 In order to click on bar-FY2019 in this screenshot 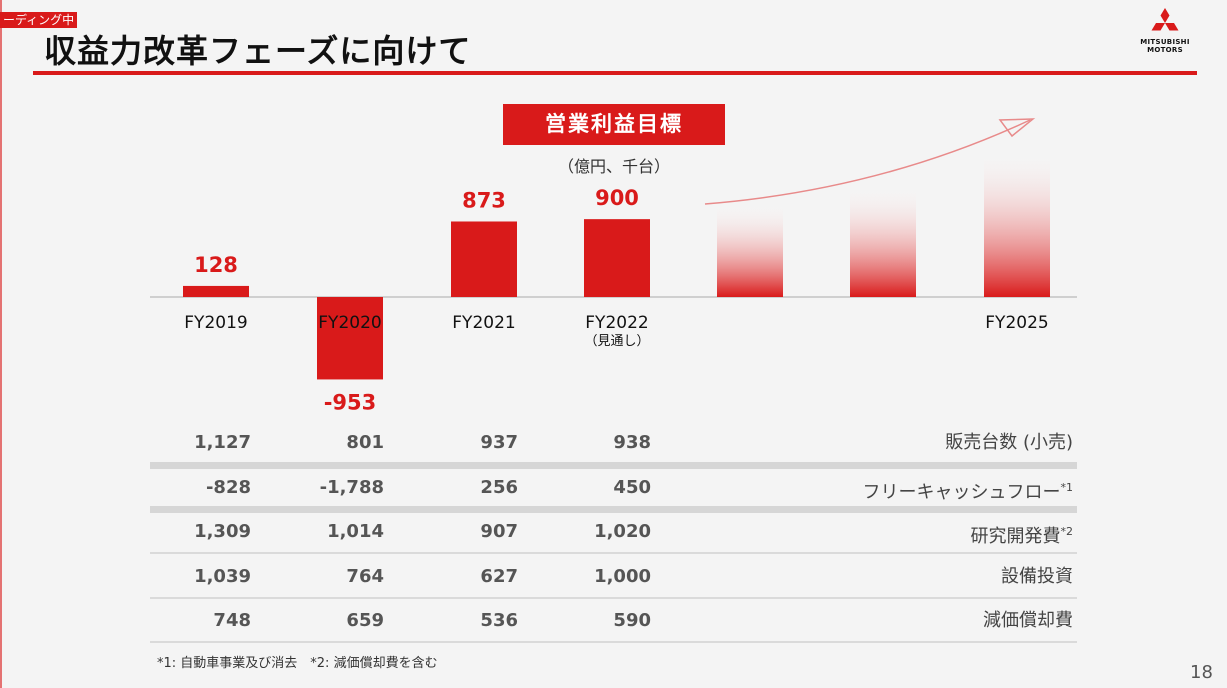, I will do `click(216, 291)`.